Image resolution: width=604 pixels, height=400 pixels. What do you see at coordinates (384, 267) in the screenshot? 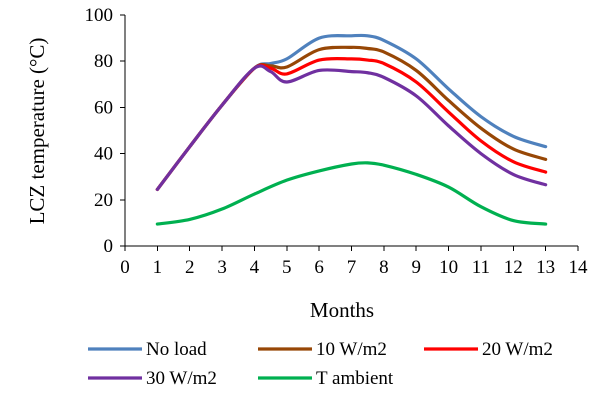
I see `x-tick-label: 8` at bounding box center [384, 267].